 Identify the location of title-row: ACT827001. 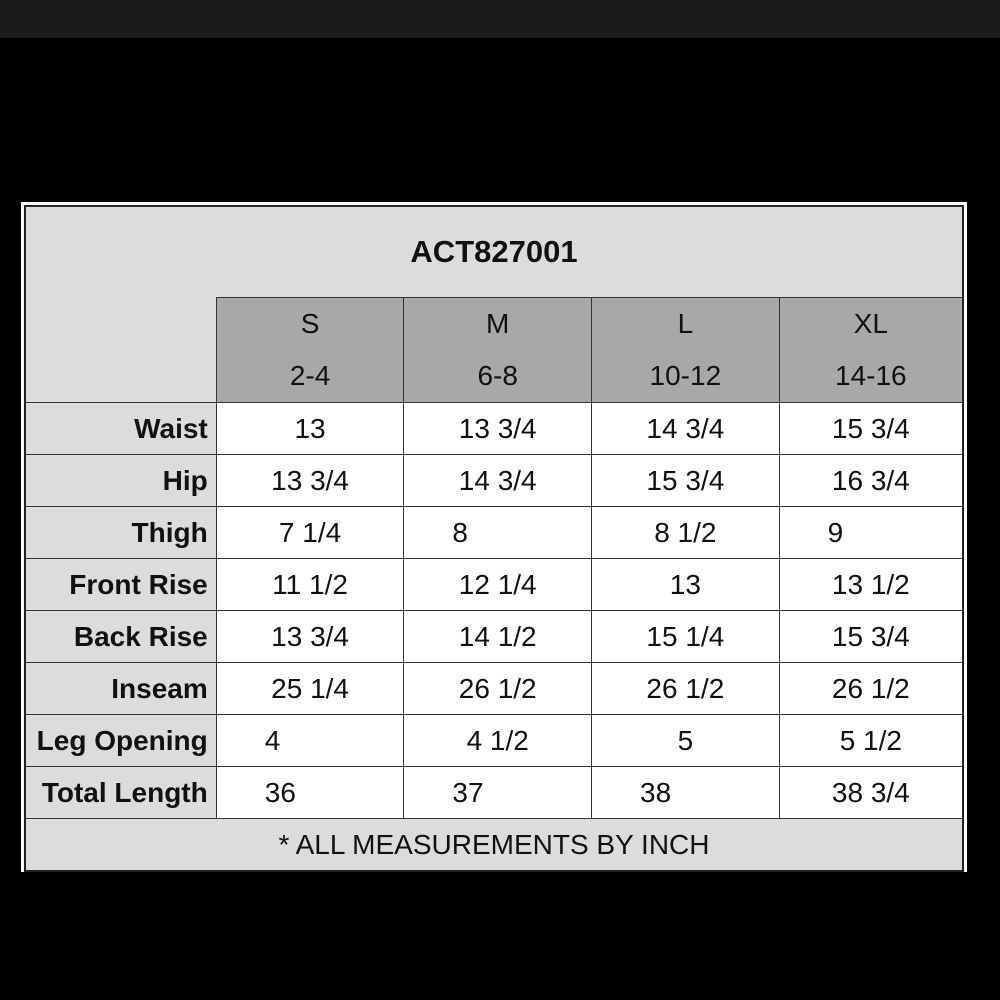
(494, 251).